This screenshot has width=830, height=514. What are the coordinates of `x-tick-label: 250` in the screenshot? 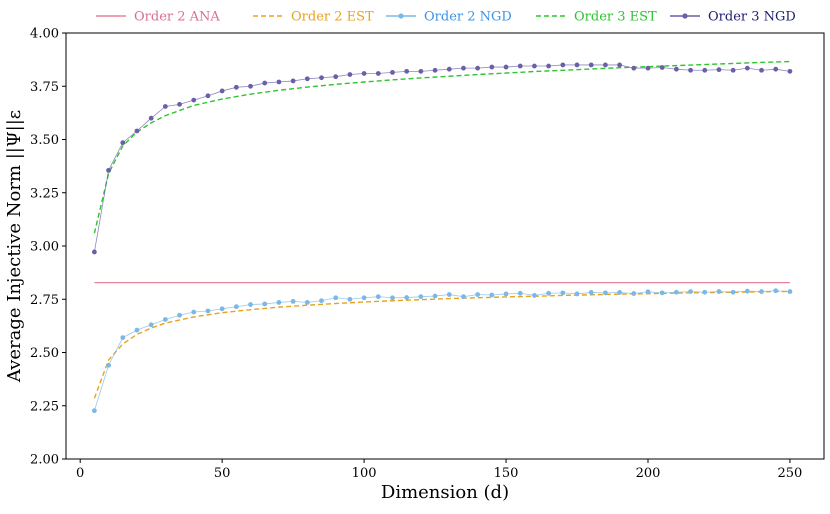 It's located at (790, 473).